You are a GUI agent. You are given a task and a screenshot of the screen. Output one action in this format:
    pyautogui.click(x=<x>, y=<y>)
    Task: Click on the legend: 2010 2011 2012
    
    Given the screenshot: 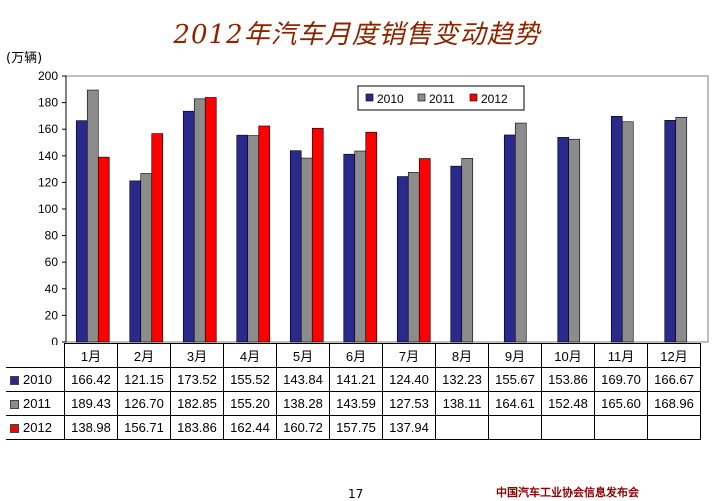 What is the action you would take?
    pyautogui.click(x=441, y=98)
    